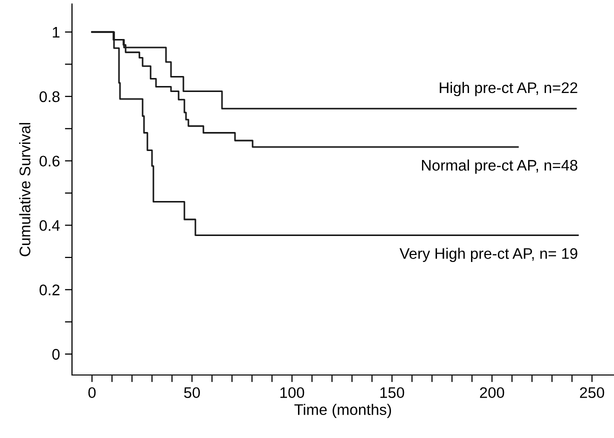 This screenshot has width=614, height=438. Describe the element at coordinates (489, 255) in the screenshot. I see `series-label: Very High pre-ct AP, n= 19` at that location.